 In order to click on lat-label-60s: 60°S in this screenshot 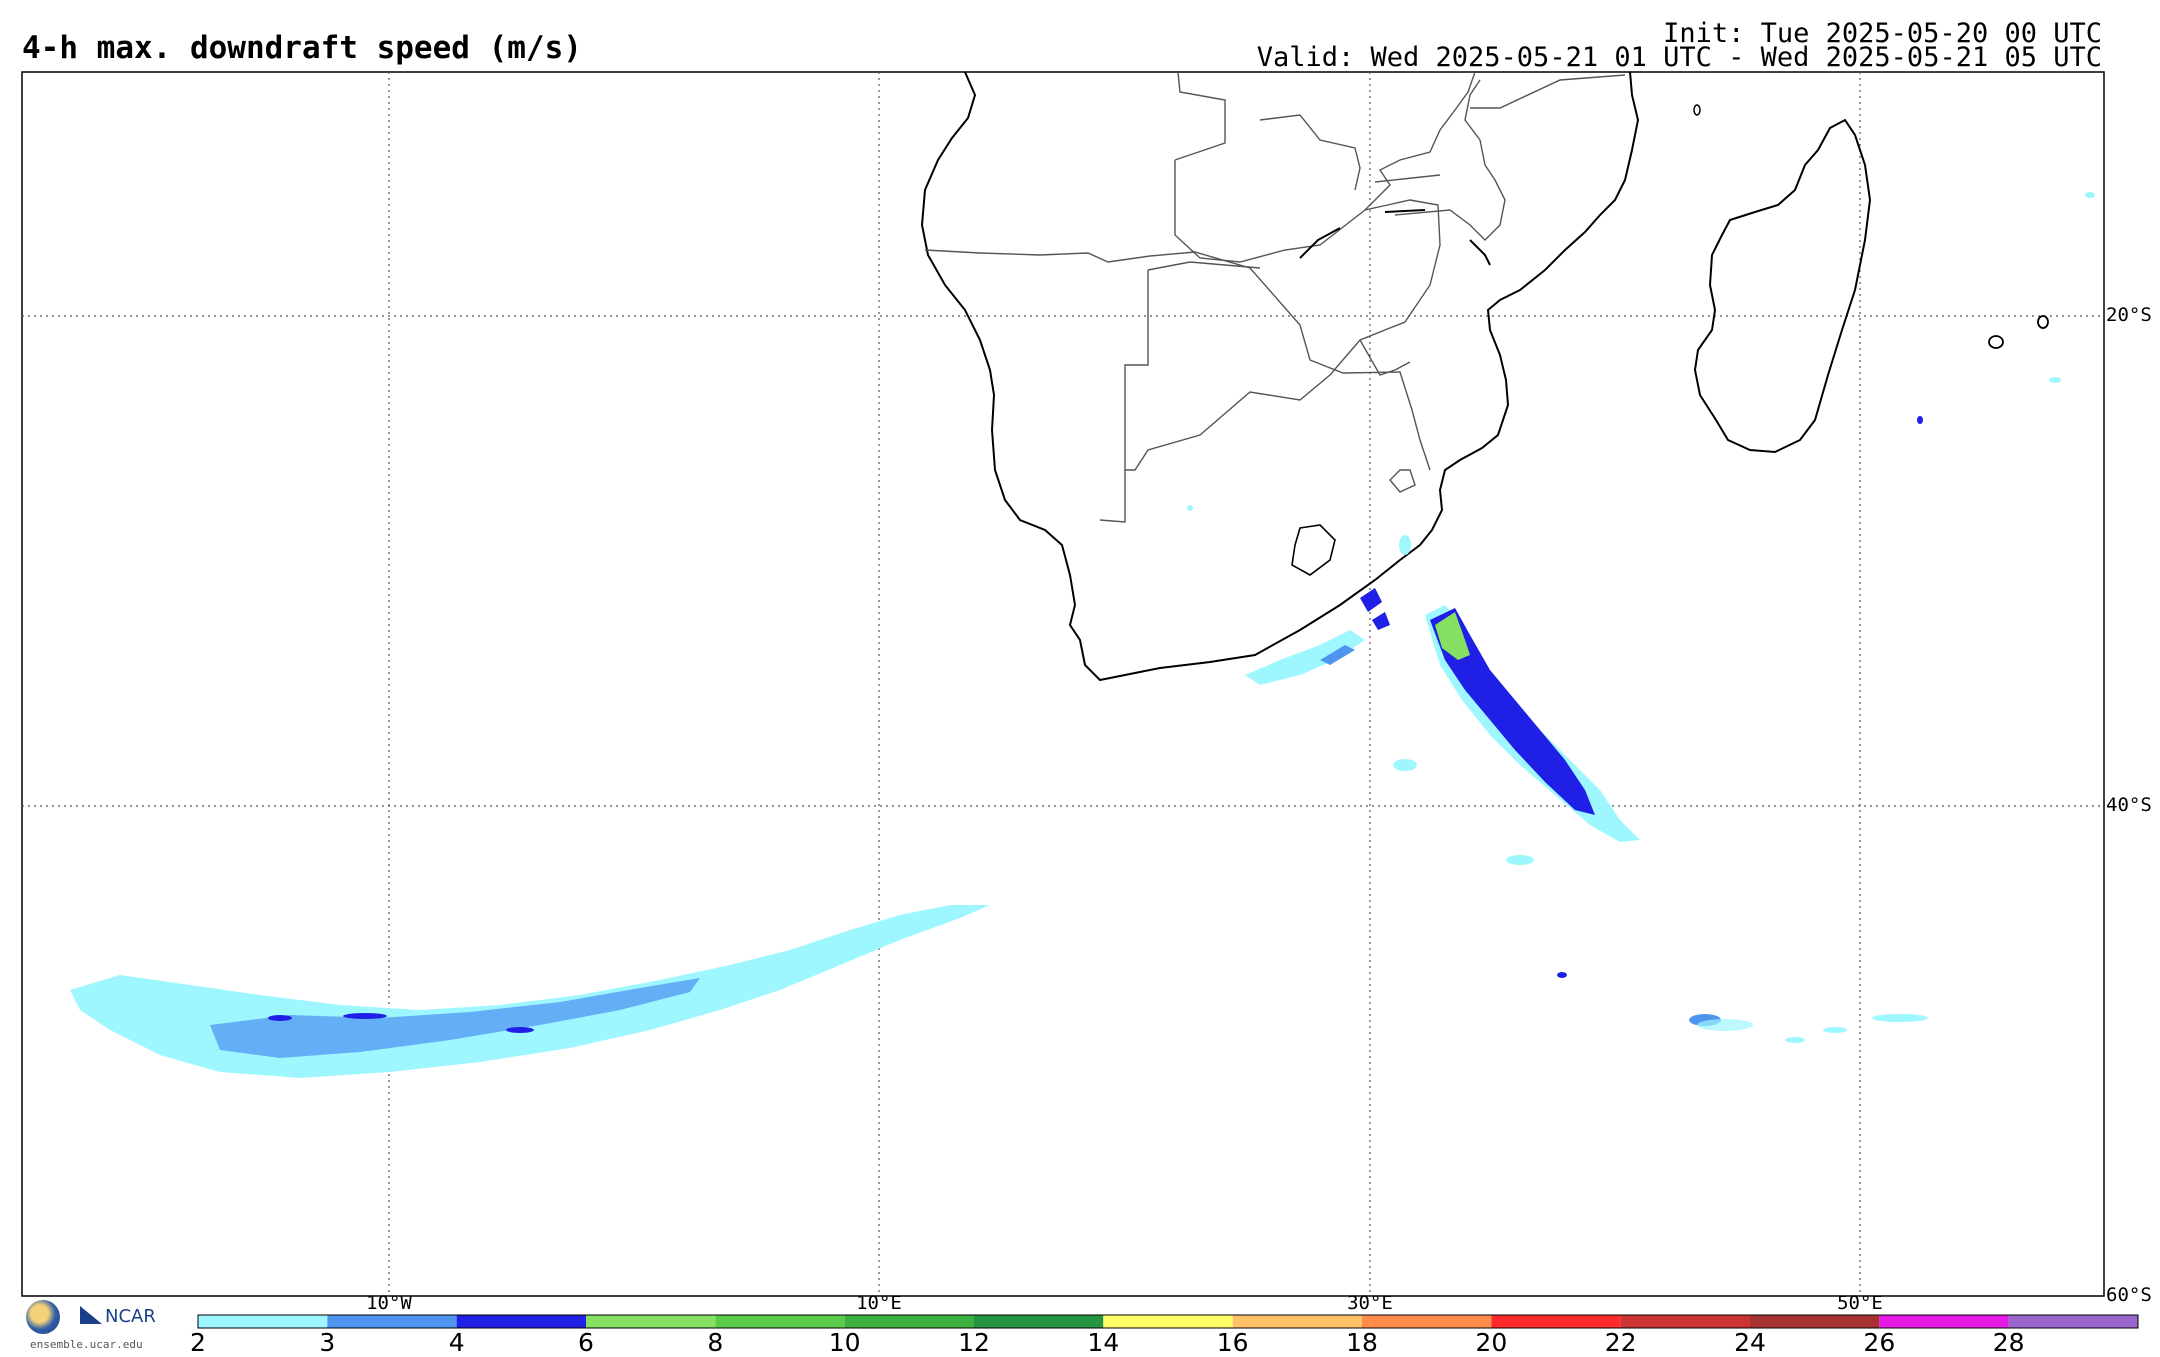, I will do `click(2129, 1295)`.